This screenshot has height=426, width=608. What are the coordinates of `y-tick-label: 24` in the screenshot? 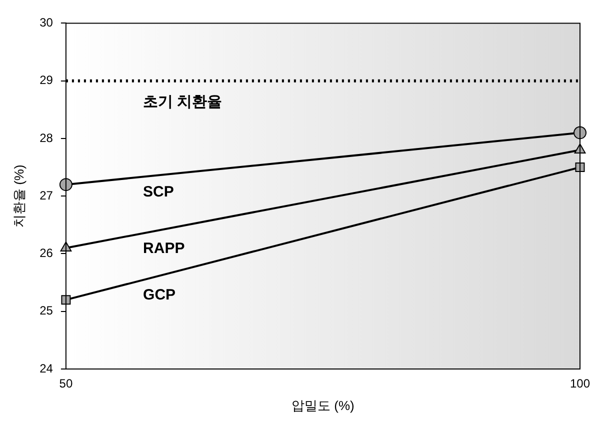 It's located at (47, 368).